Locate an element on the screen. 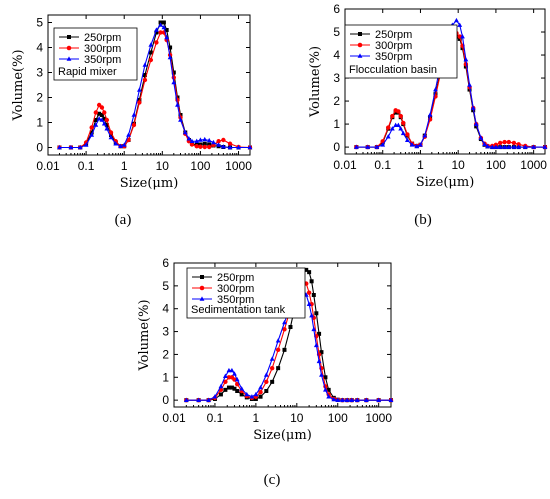 Image resolution: width=550 pixels, height=499 pixels. legend-label: 300rpm is located at coordinates (393, 46).